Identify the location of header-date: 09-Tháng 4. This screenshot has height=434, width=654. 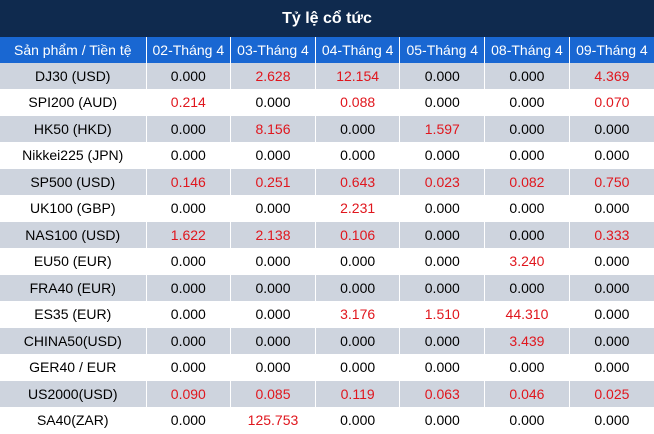
(611, 50).